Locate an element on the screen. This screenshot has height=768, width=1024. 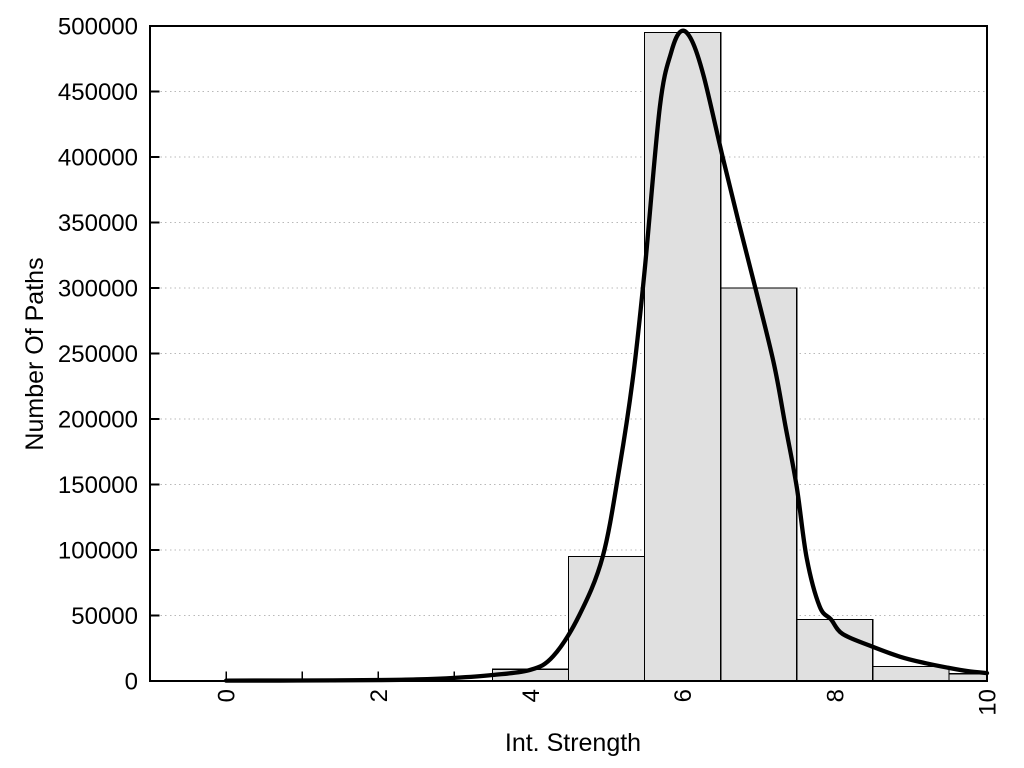
y-tick-label: 100000 is located at coordinates (98, 551).